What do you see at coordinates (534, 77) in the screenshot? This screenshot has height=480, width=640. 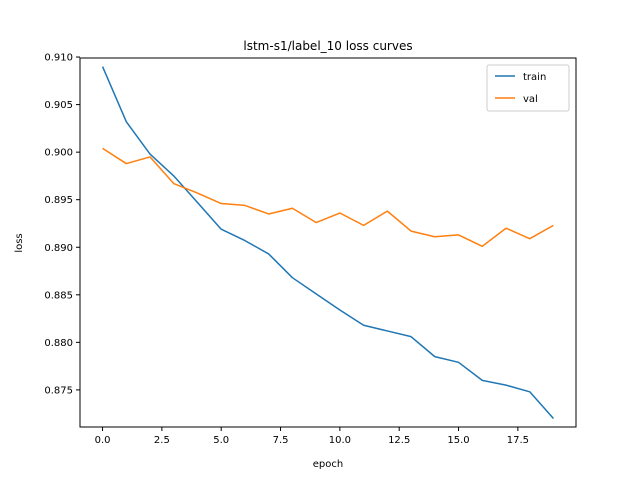 I see `legend-label-train: train` at bounding box center [534, 77].